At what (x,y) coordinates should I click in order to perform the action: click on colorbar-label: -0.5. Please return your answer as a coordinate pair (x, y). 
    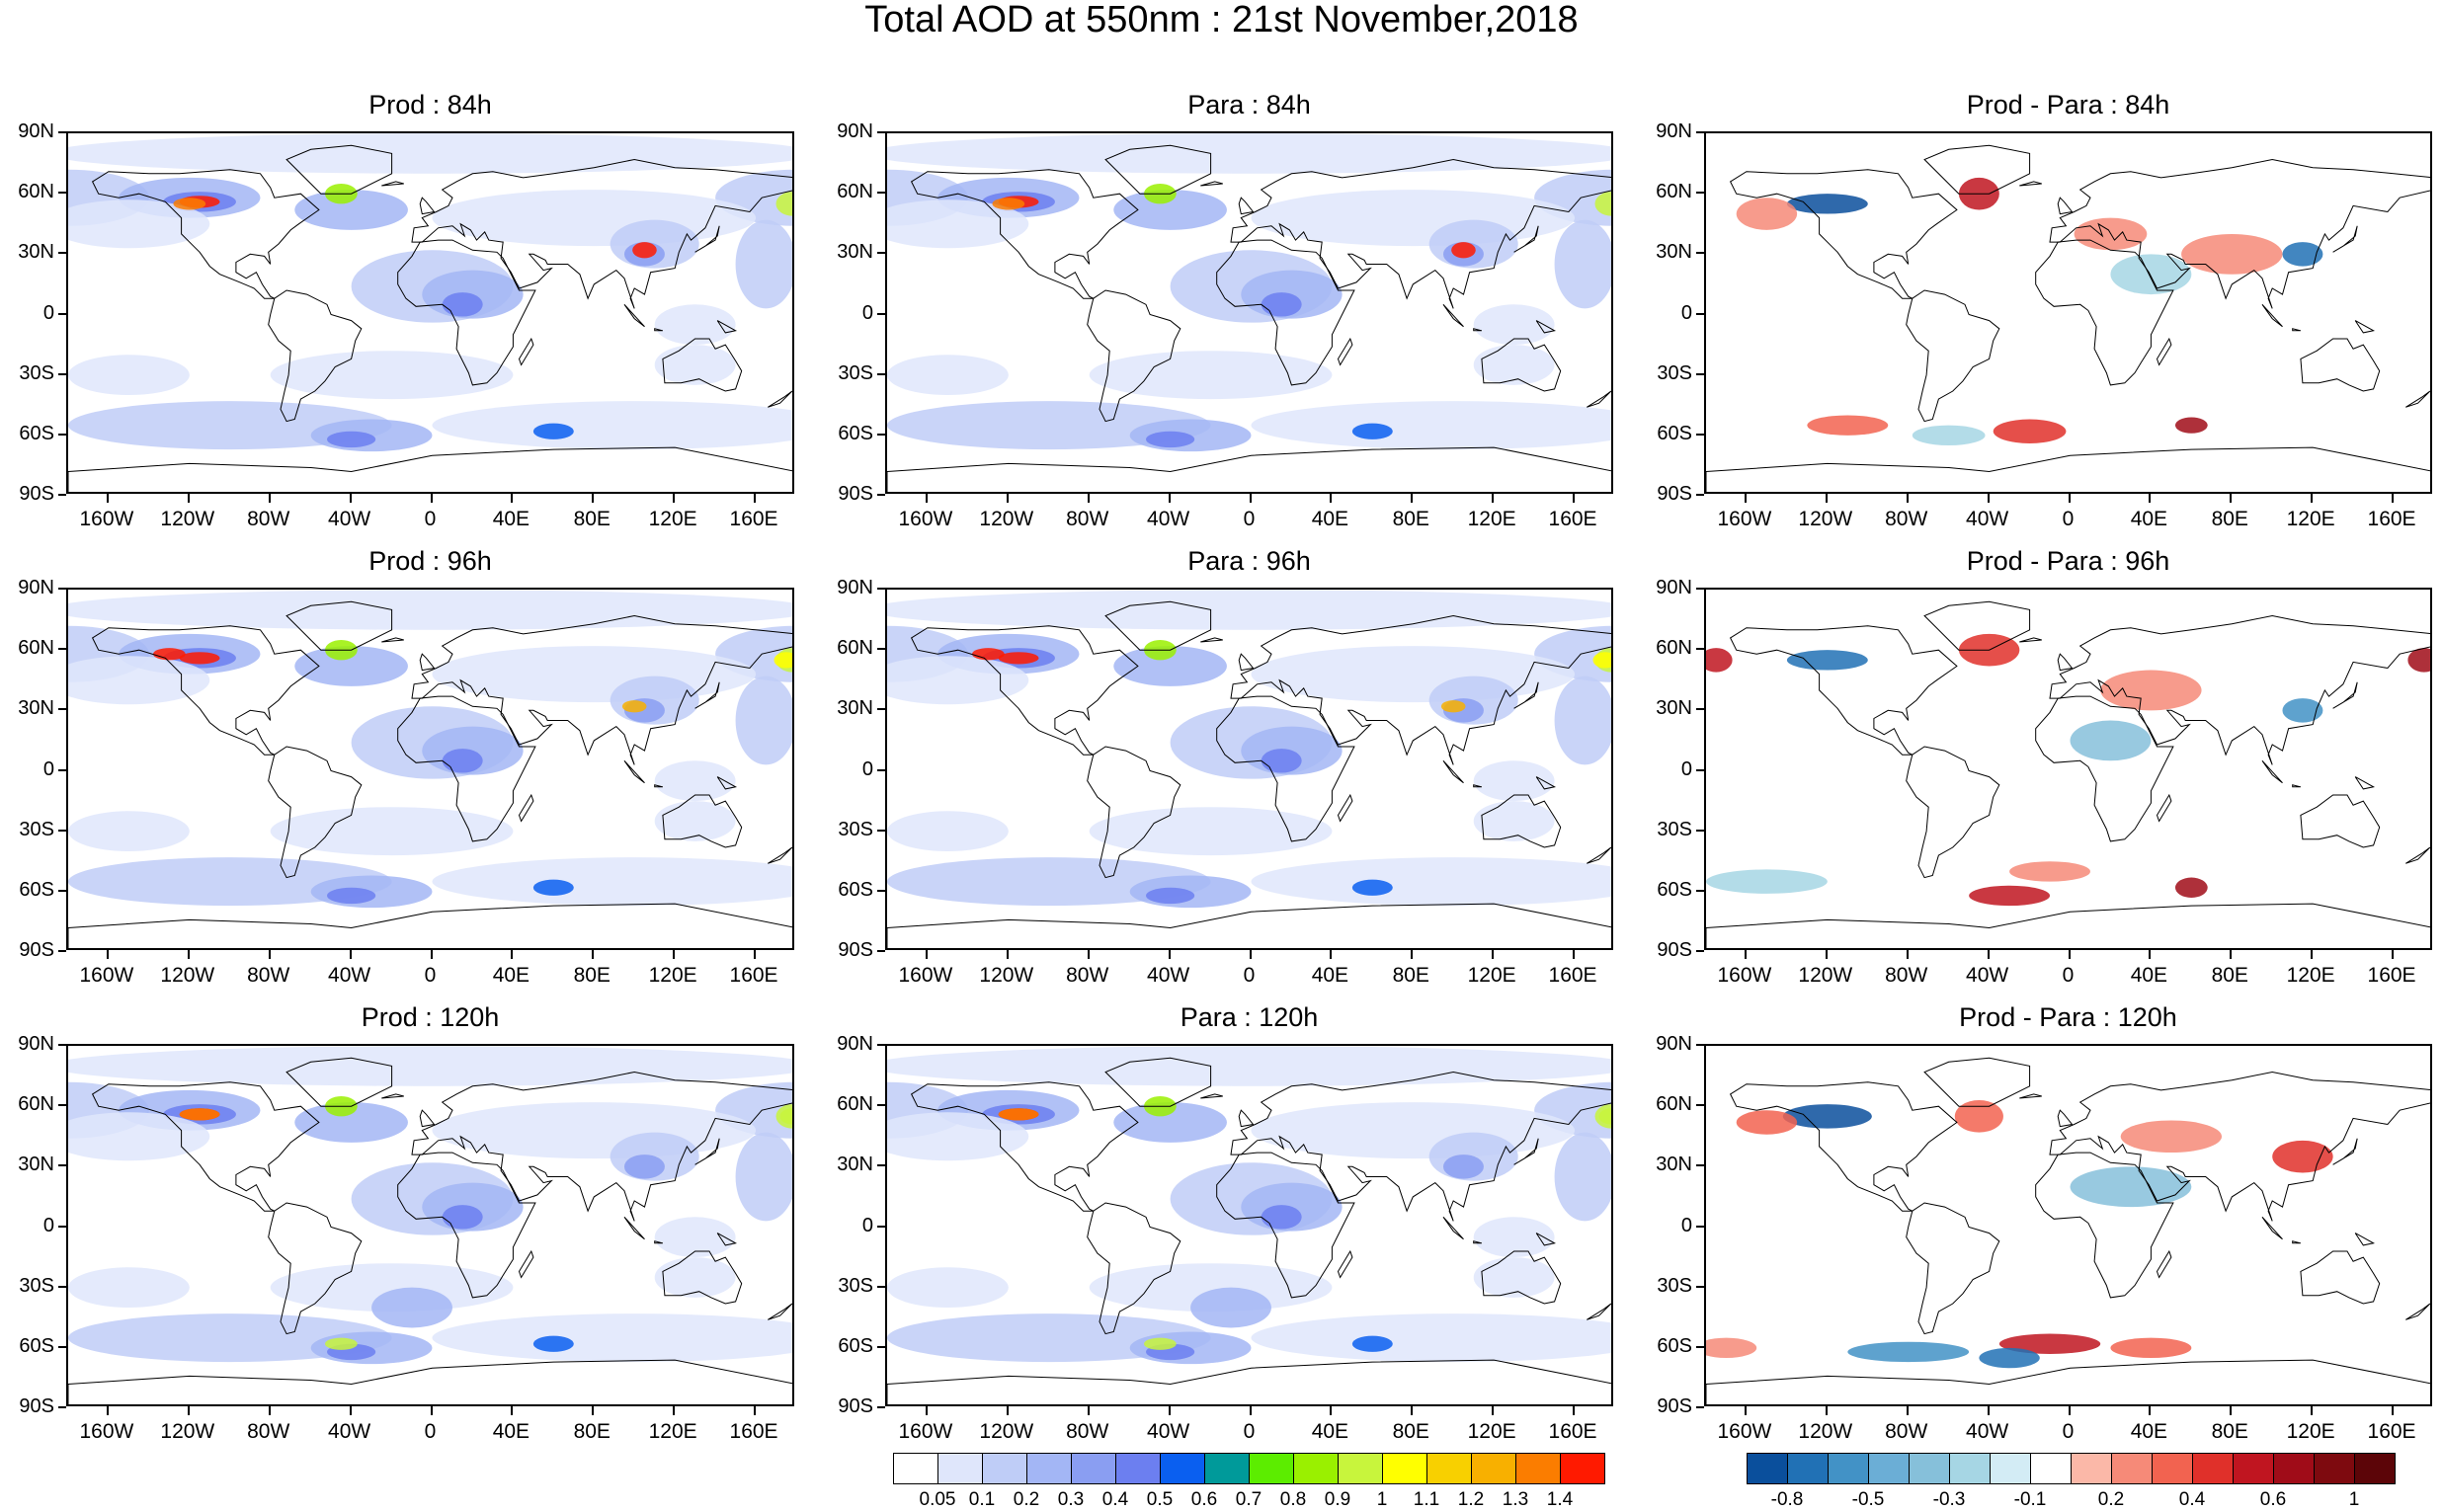
    Looking at the image, I should click on (1868, 1500).